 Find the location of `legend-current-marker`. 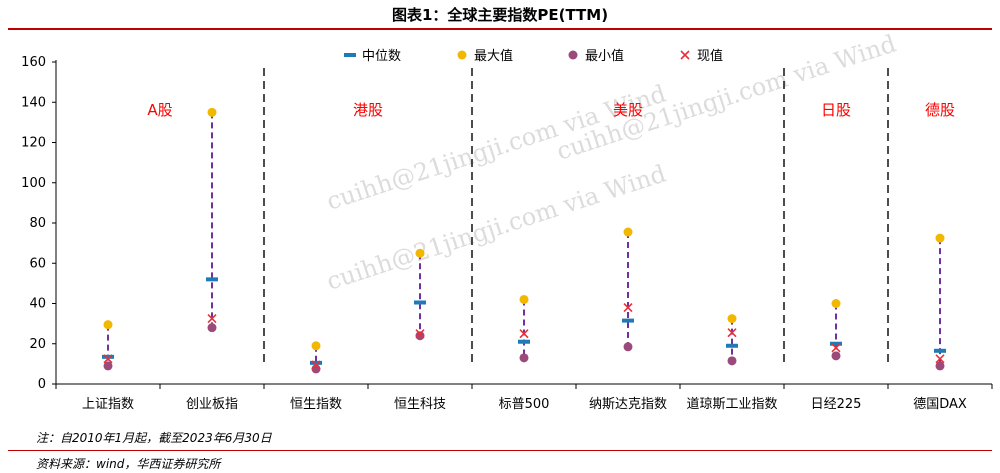

legend-current-marker is located at coordinates (685, 55).